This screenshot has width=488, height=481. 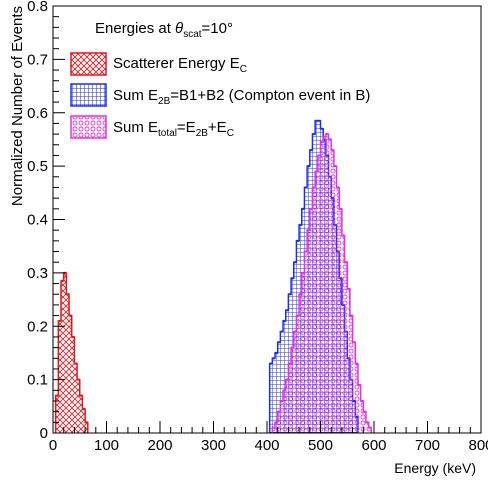 What do you see at coordinates (173, 129) in the screenshot?
I see `legend-label-sum-etotal: Sum Etotal=E2B+EC` at bounding box center [173, 129].